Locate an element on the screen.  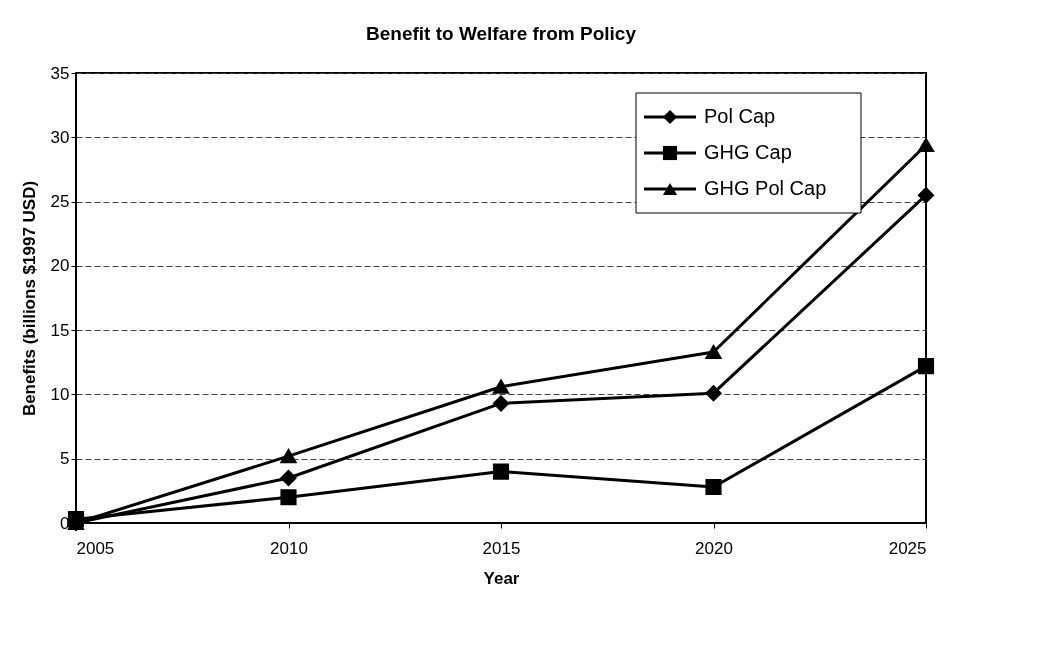
legend-label: GHG Pol Cap is located at coordinates (765, 188).